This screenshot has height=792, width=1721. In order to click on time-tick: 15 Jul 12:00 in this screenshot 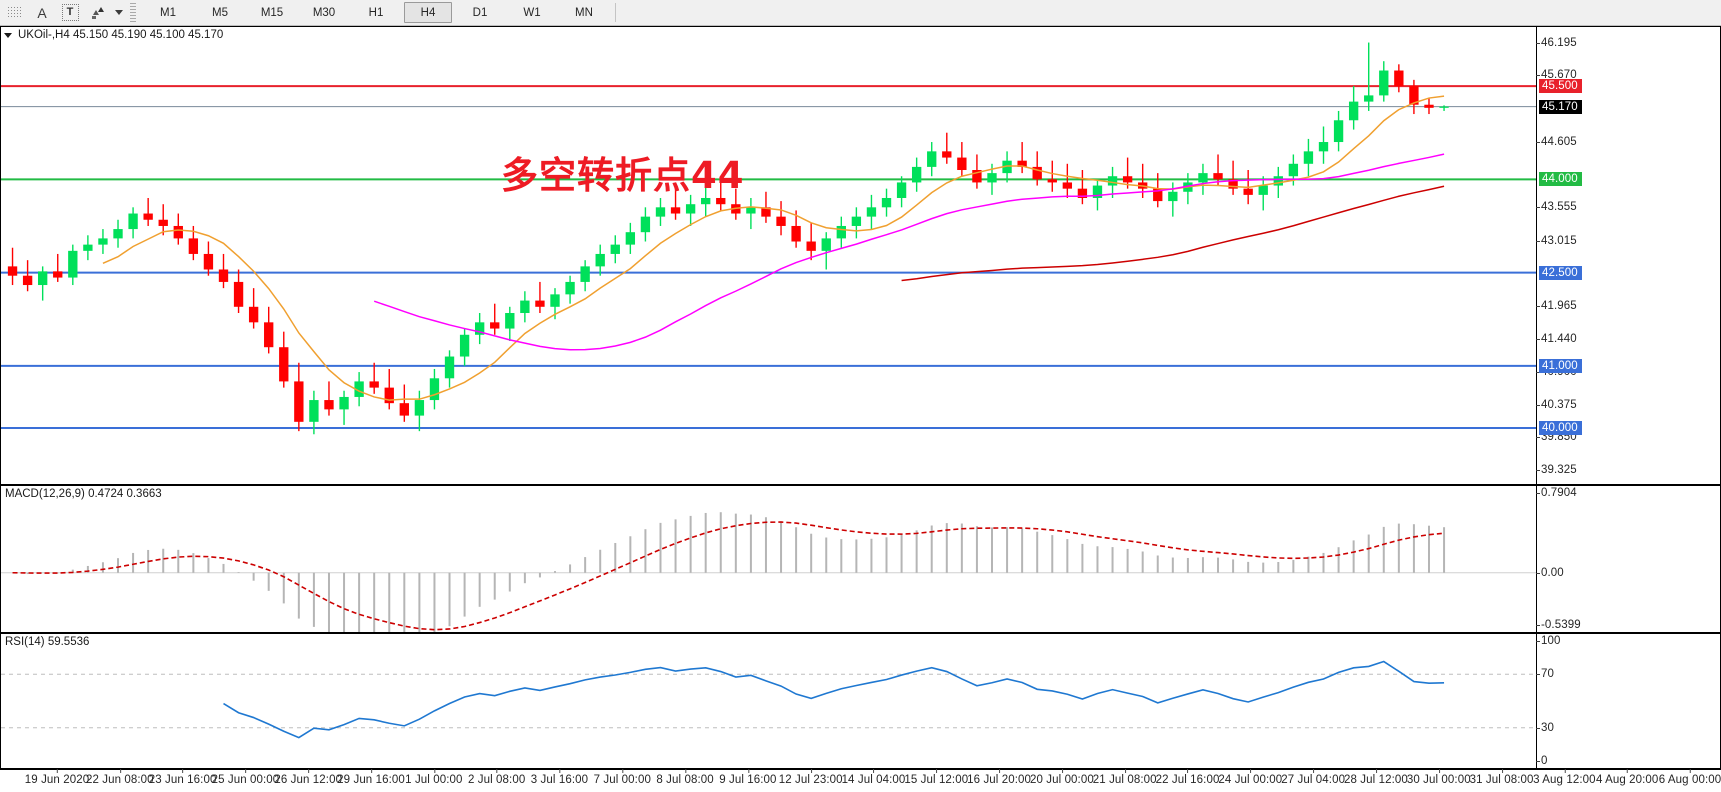, I will do `click(936, 777)`.